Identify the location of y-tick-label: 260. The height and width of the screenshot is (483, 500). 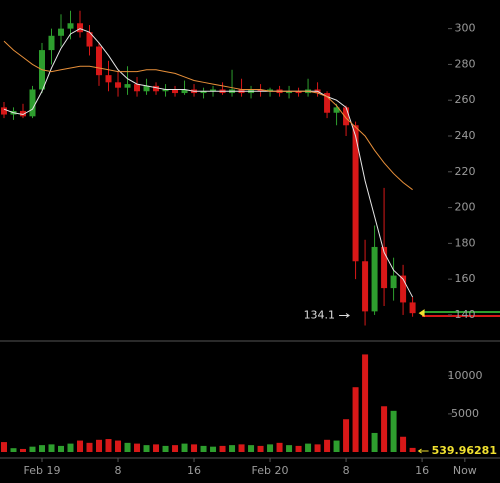
(465, 99).